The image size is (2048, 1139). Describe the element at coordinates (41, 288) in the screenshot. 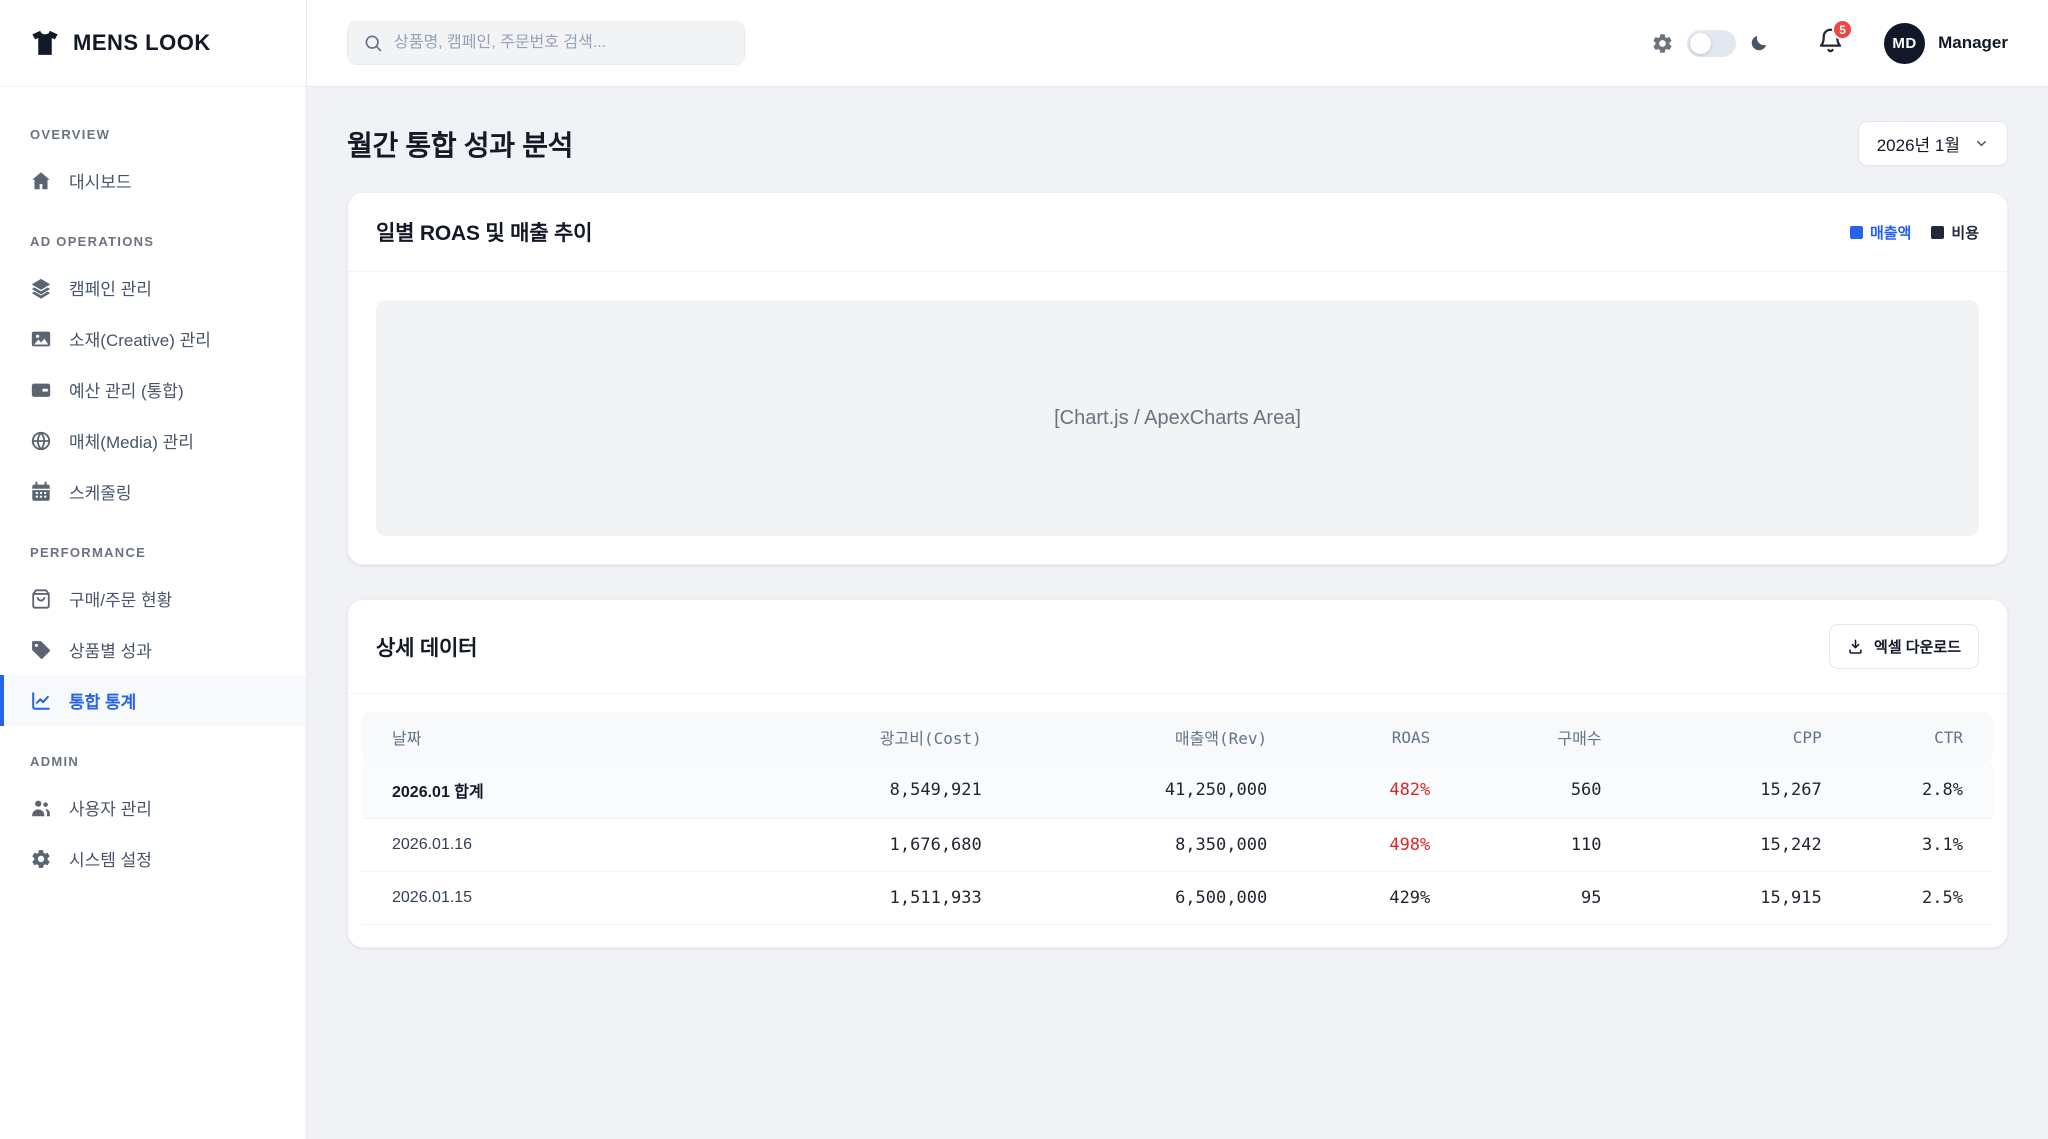

I see `layers-icon` at that location.